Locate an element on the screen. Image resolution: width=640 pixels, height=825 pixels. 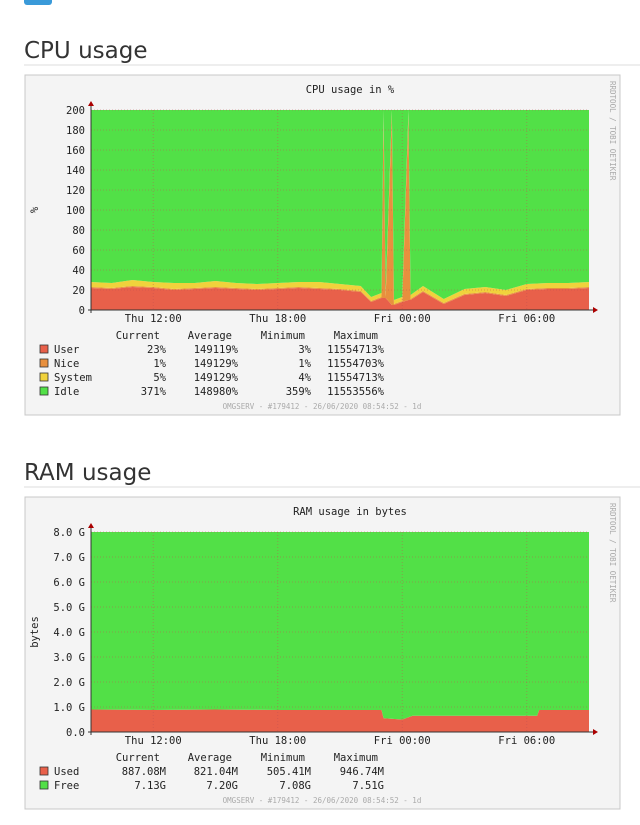
y-tick-label: 140 is located at coordinates (75, 171).